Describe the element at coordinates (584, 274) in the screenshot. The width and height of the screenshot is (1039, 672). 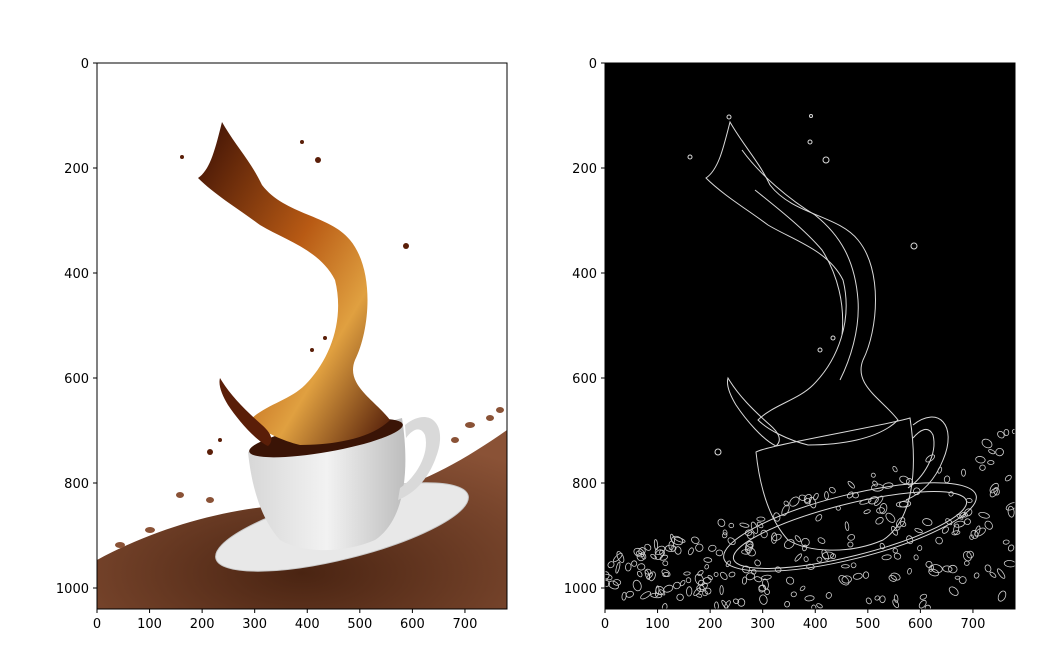
I see `edge-y-tick-label: 400` at that location.